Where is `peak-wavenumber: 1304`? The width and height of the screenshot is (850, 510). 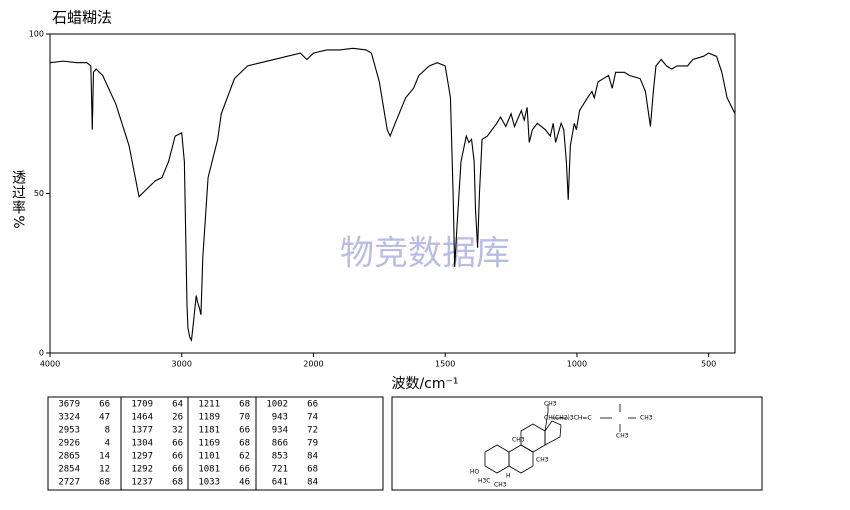
peak-wavenumber: 1304 is located at coordinates (142, 444).